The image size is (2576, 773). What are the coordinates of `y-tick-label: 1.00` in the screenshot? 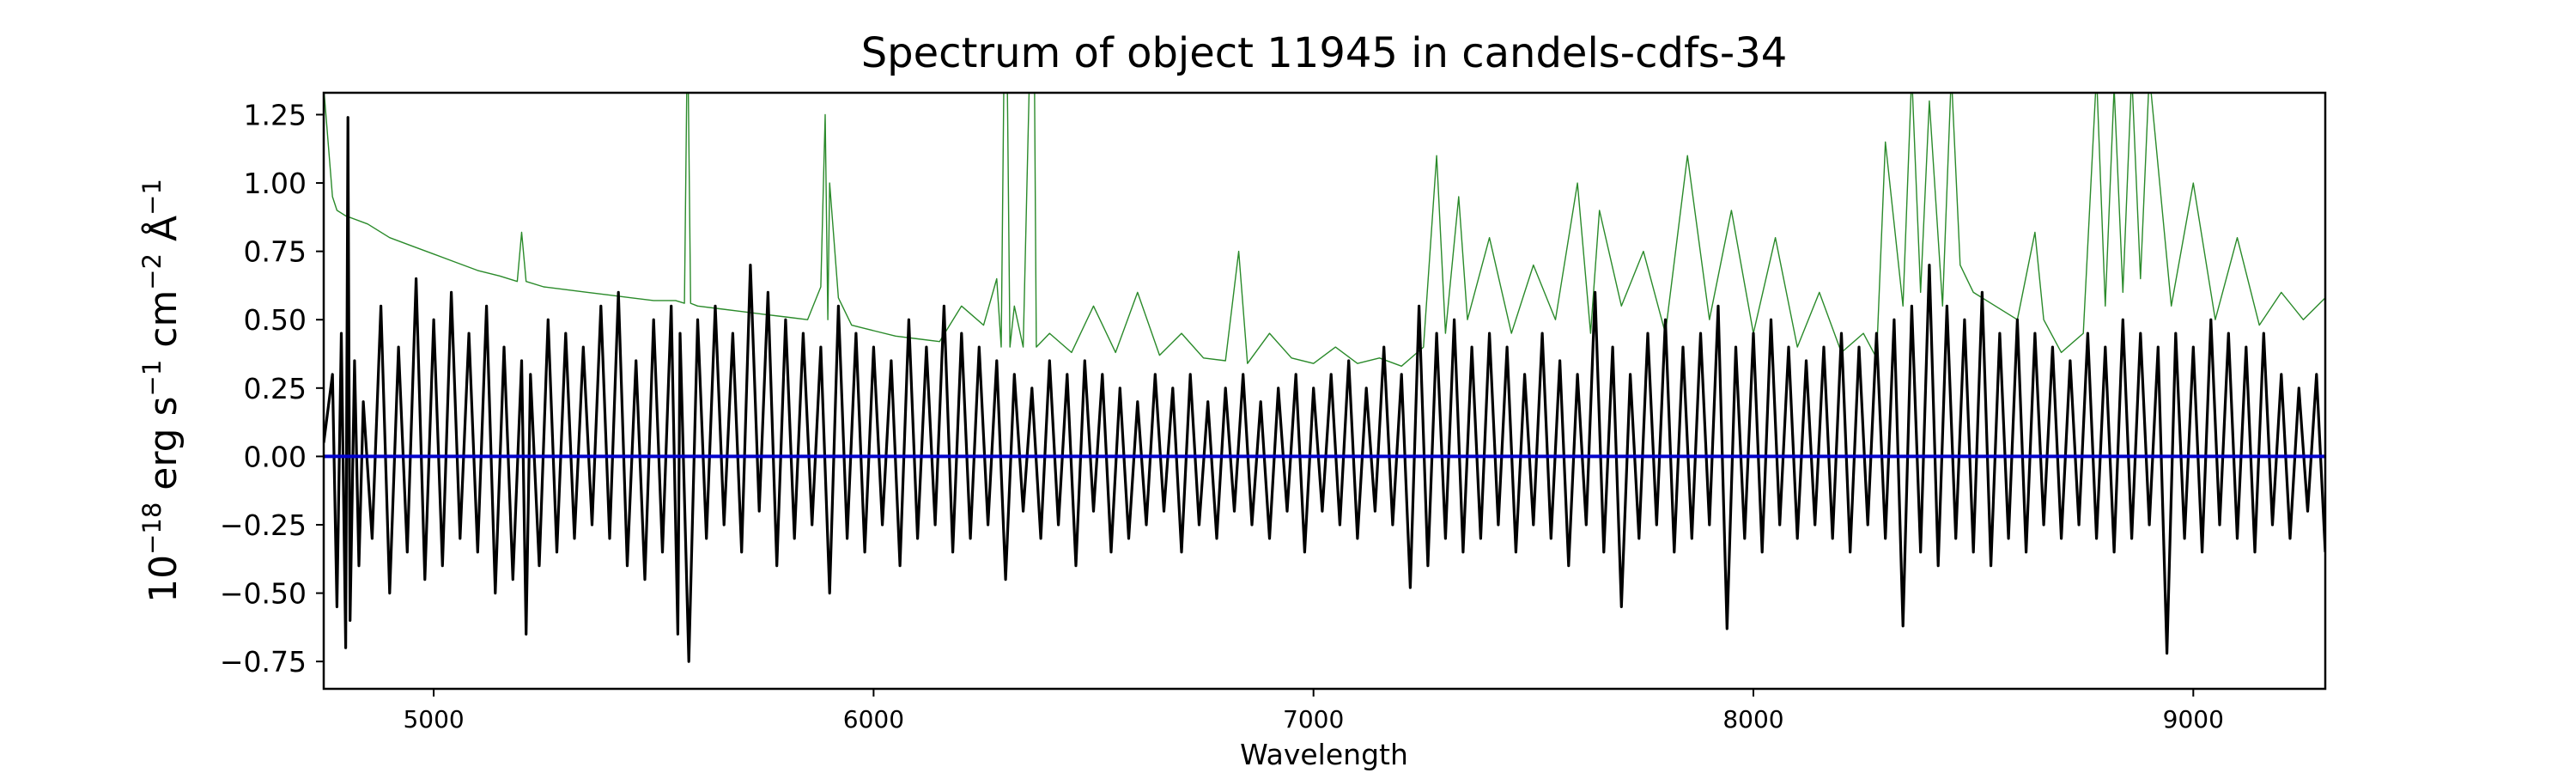 It's located at (275, 183).